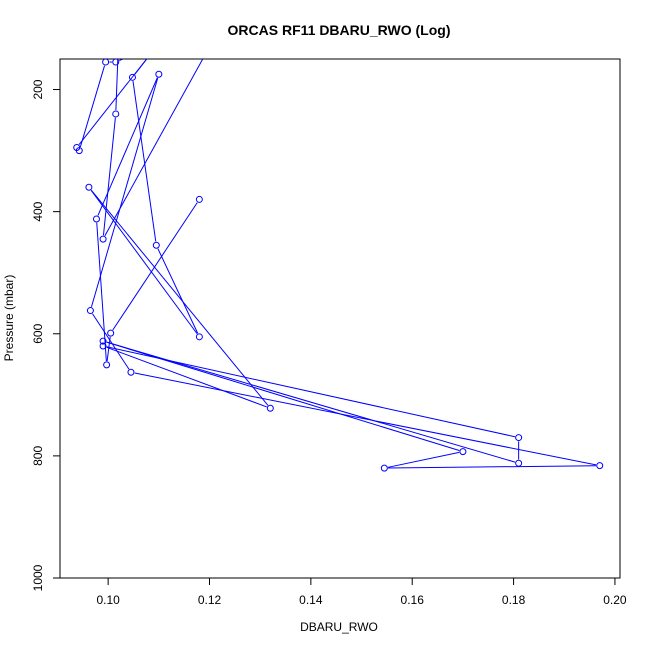 This screenshot has width=650, height=650. Describe the element at coordinates (38, 89) in the screenshot. I see `y-tick-label: 200` at that location.